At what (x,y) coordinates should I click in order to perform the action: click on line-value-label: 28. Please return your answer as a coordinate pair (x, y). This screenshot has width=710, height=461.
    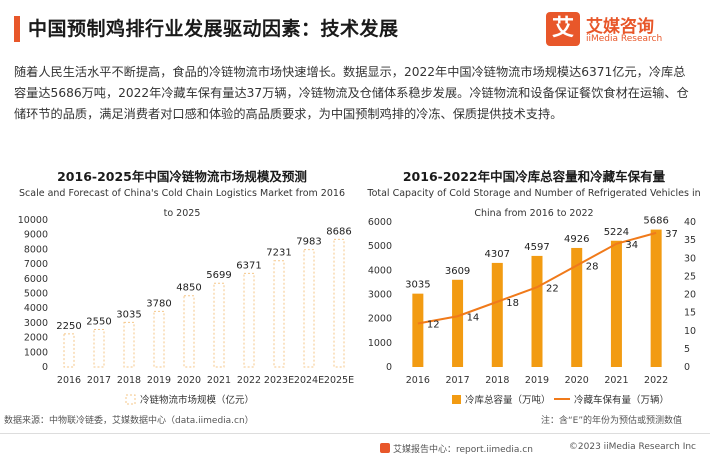
    Looking at the image, I should click on (592, 267).